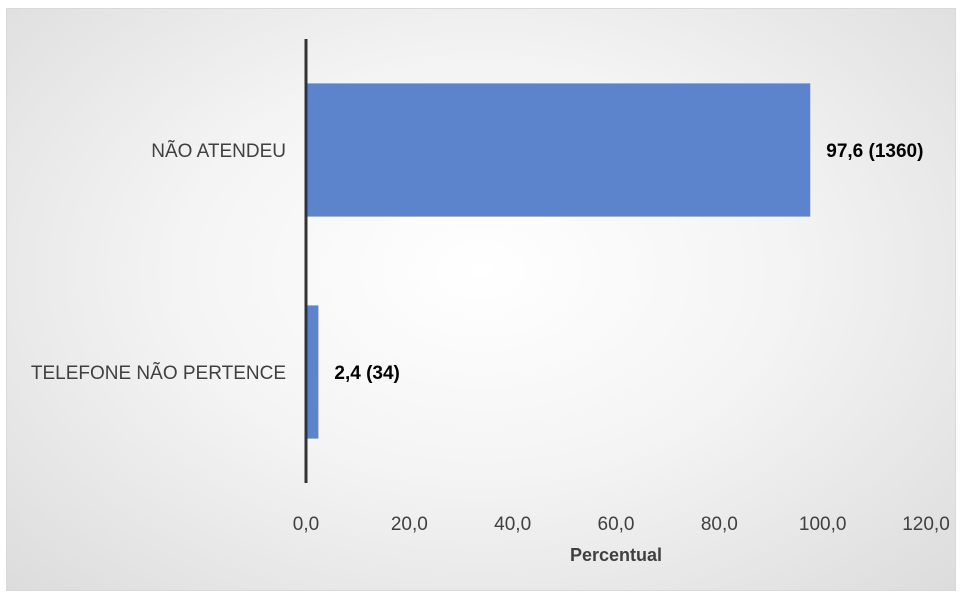  What do you see at coordinates (306, 524) in the screenshot?
I see `x-tick-label-0: 0,0` at bounding box center [306, 524].